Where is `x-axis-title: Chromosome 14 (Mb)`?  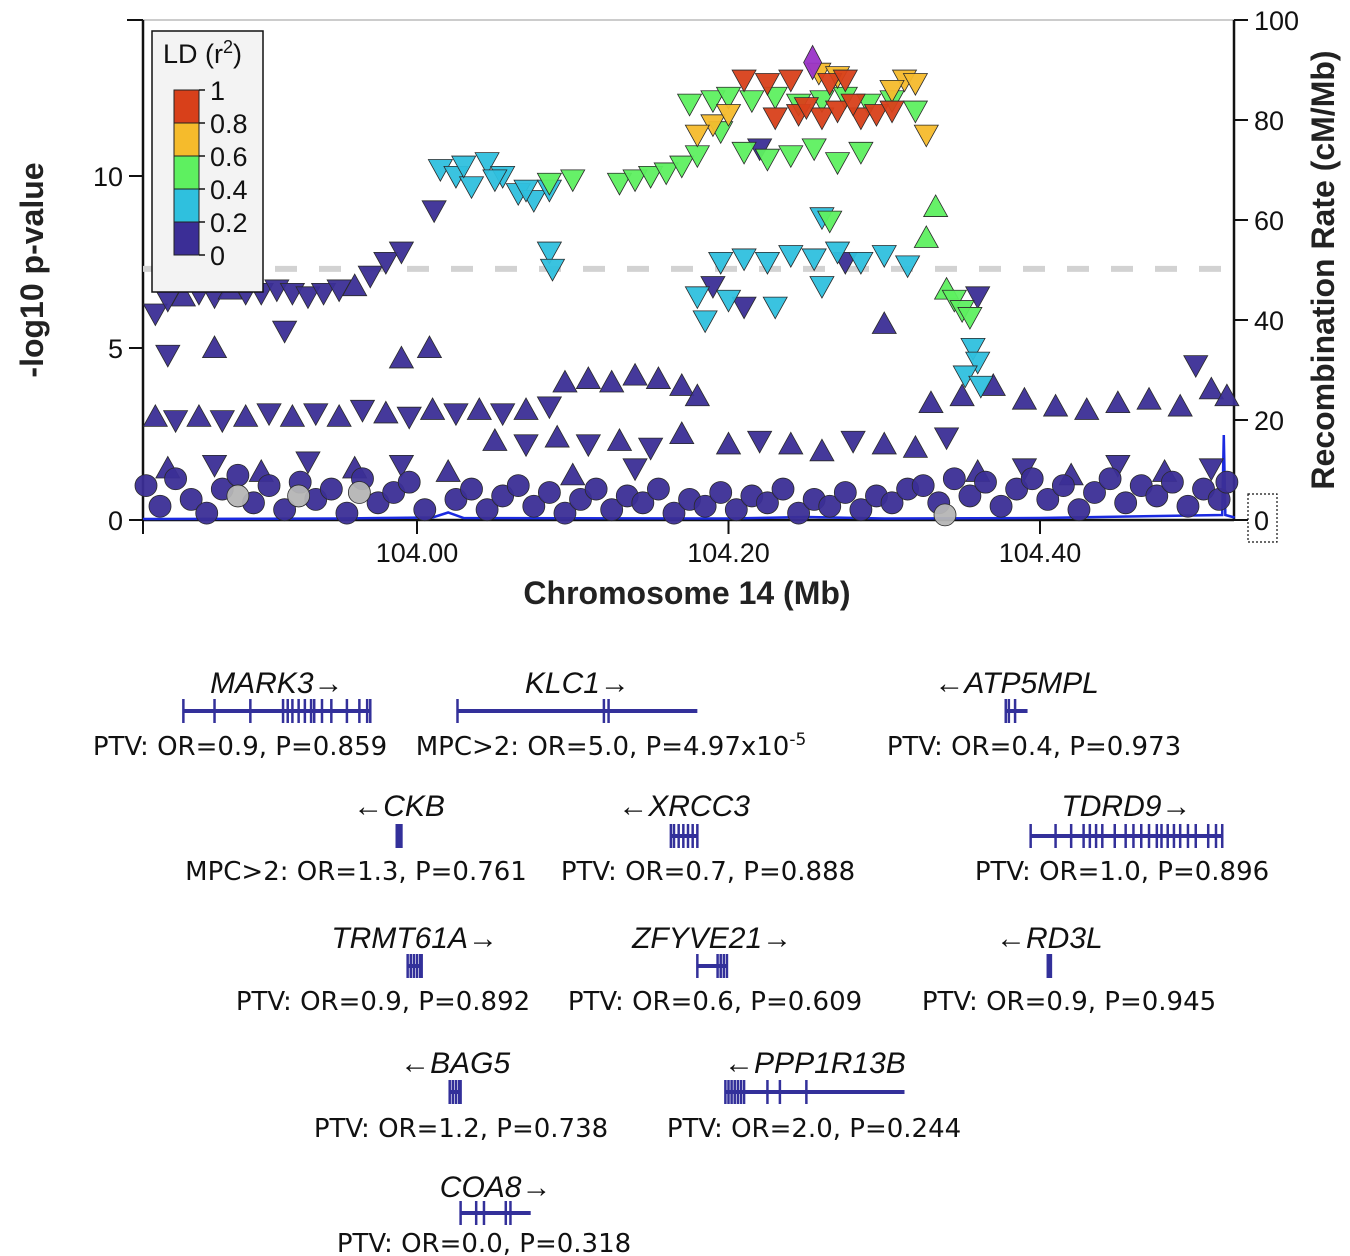 x-axis-title: Chromosome 14 (Mb) is located at coordinates (686, 593).